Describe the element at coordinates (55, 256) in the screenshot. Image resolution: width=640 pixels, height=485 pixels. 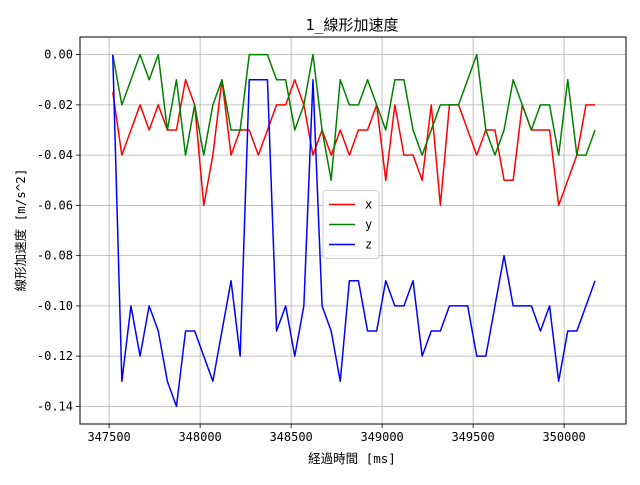
I see `y-tick-label: -0.08` at that location.